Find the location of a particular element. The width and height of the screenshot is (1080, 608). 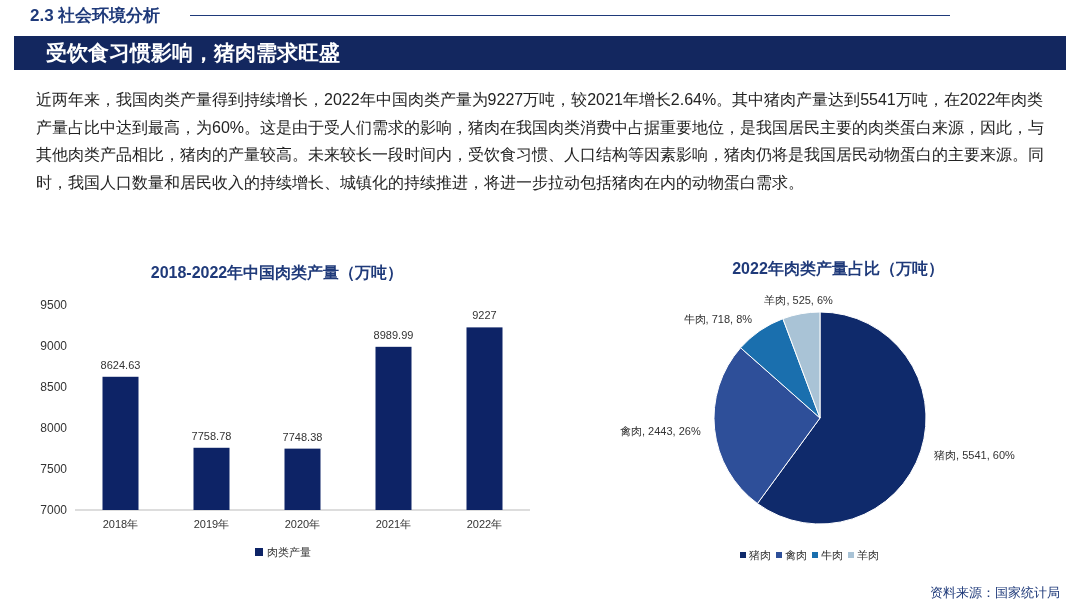

legend-label: 羊肉 is located at coordinates (868, 555).